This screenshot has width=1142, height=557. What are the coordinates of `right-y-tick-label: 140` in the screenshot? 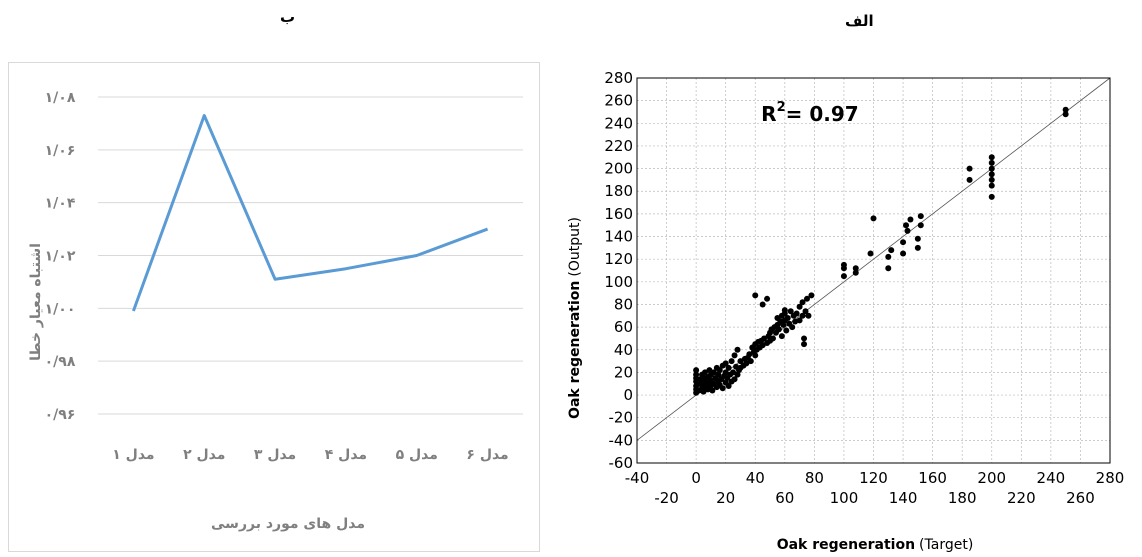 It's located at (618, 237).